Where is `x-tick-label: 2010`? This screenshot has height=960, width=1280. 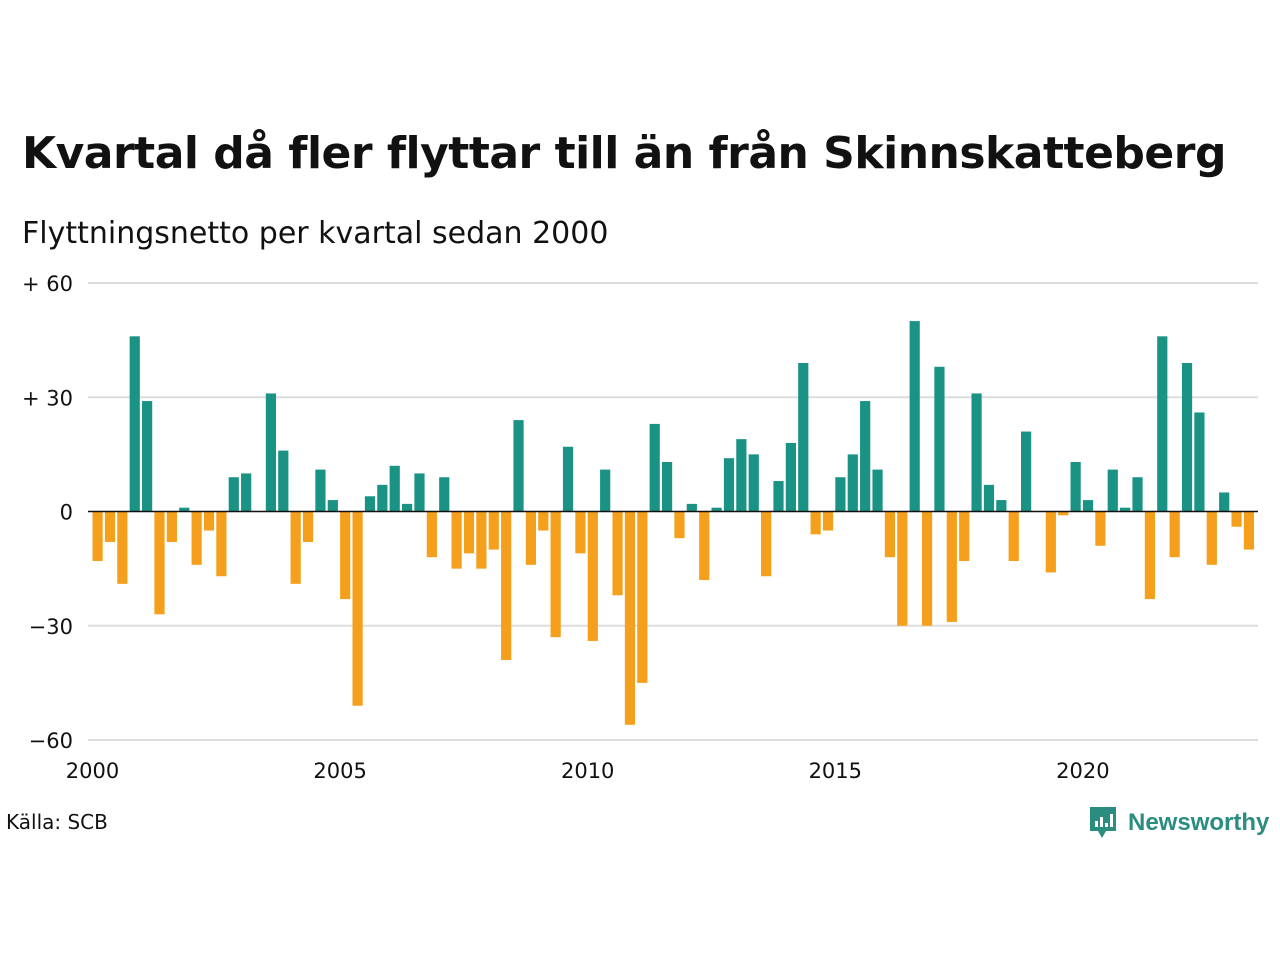 x-tick-label: 2010 is located at coordinates (587, 771).